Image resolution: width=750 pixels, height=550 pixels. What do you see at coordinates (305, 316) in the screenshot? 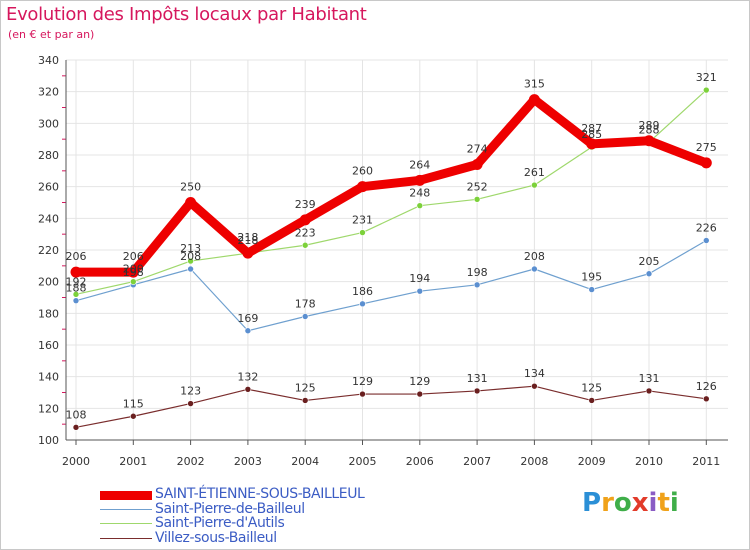
I see `data-point-saint-pierre-de-bailleul-2004` at bounding box center [305, 316].